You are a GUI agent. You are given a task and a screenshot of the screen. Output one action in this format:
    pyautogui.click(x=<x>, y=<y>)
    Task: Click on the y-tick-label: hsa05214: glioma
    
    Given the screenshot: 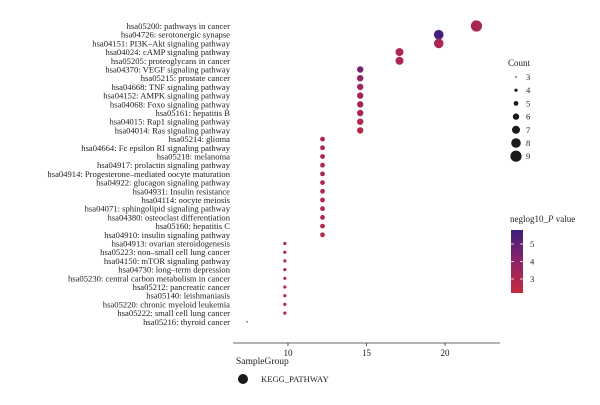 What is the action you would take?
    pyautogui.click(x=200, y=139)
    